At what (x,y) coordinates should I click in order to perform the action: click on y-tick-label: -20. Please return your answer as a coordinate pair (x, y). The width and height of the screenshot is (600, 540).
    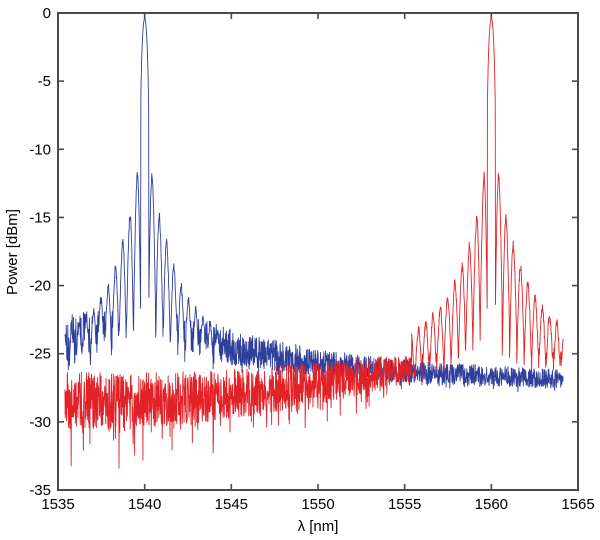
    Looking at the image, I should click on (40, 286).